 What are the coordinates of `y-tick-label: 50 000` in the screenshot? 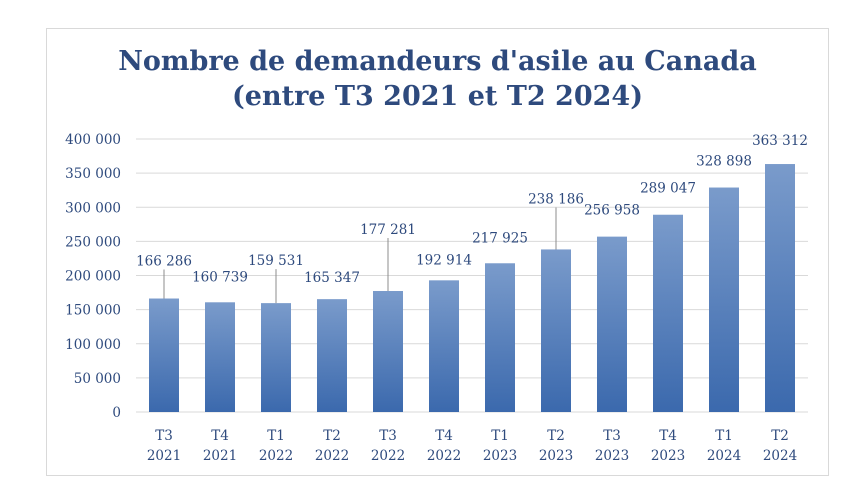 It's located at (97, 379).